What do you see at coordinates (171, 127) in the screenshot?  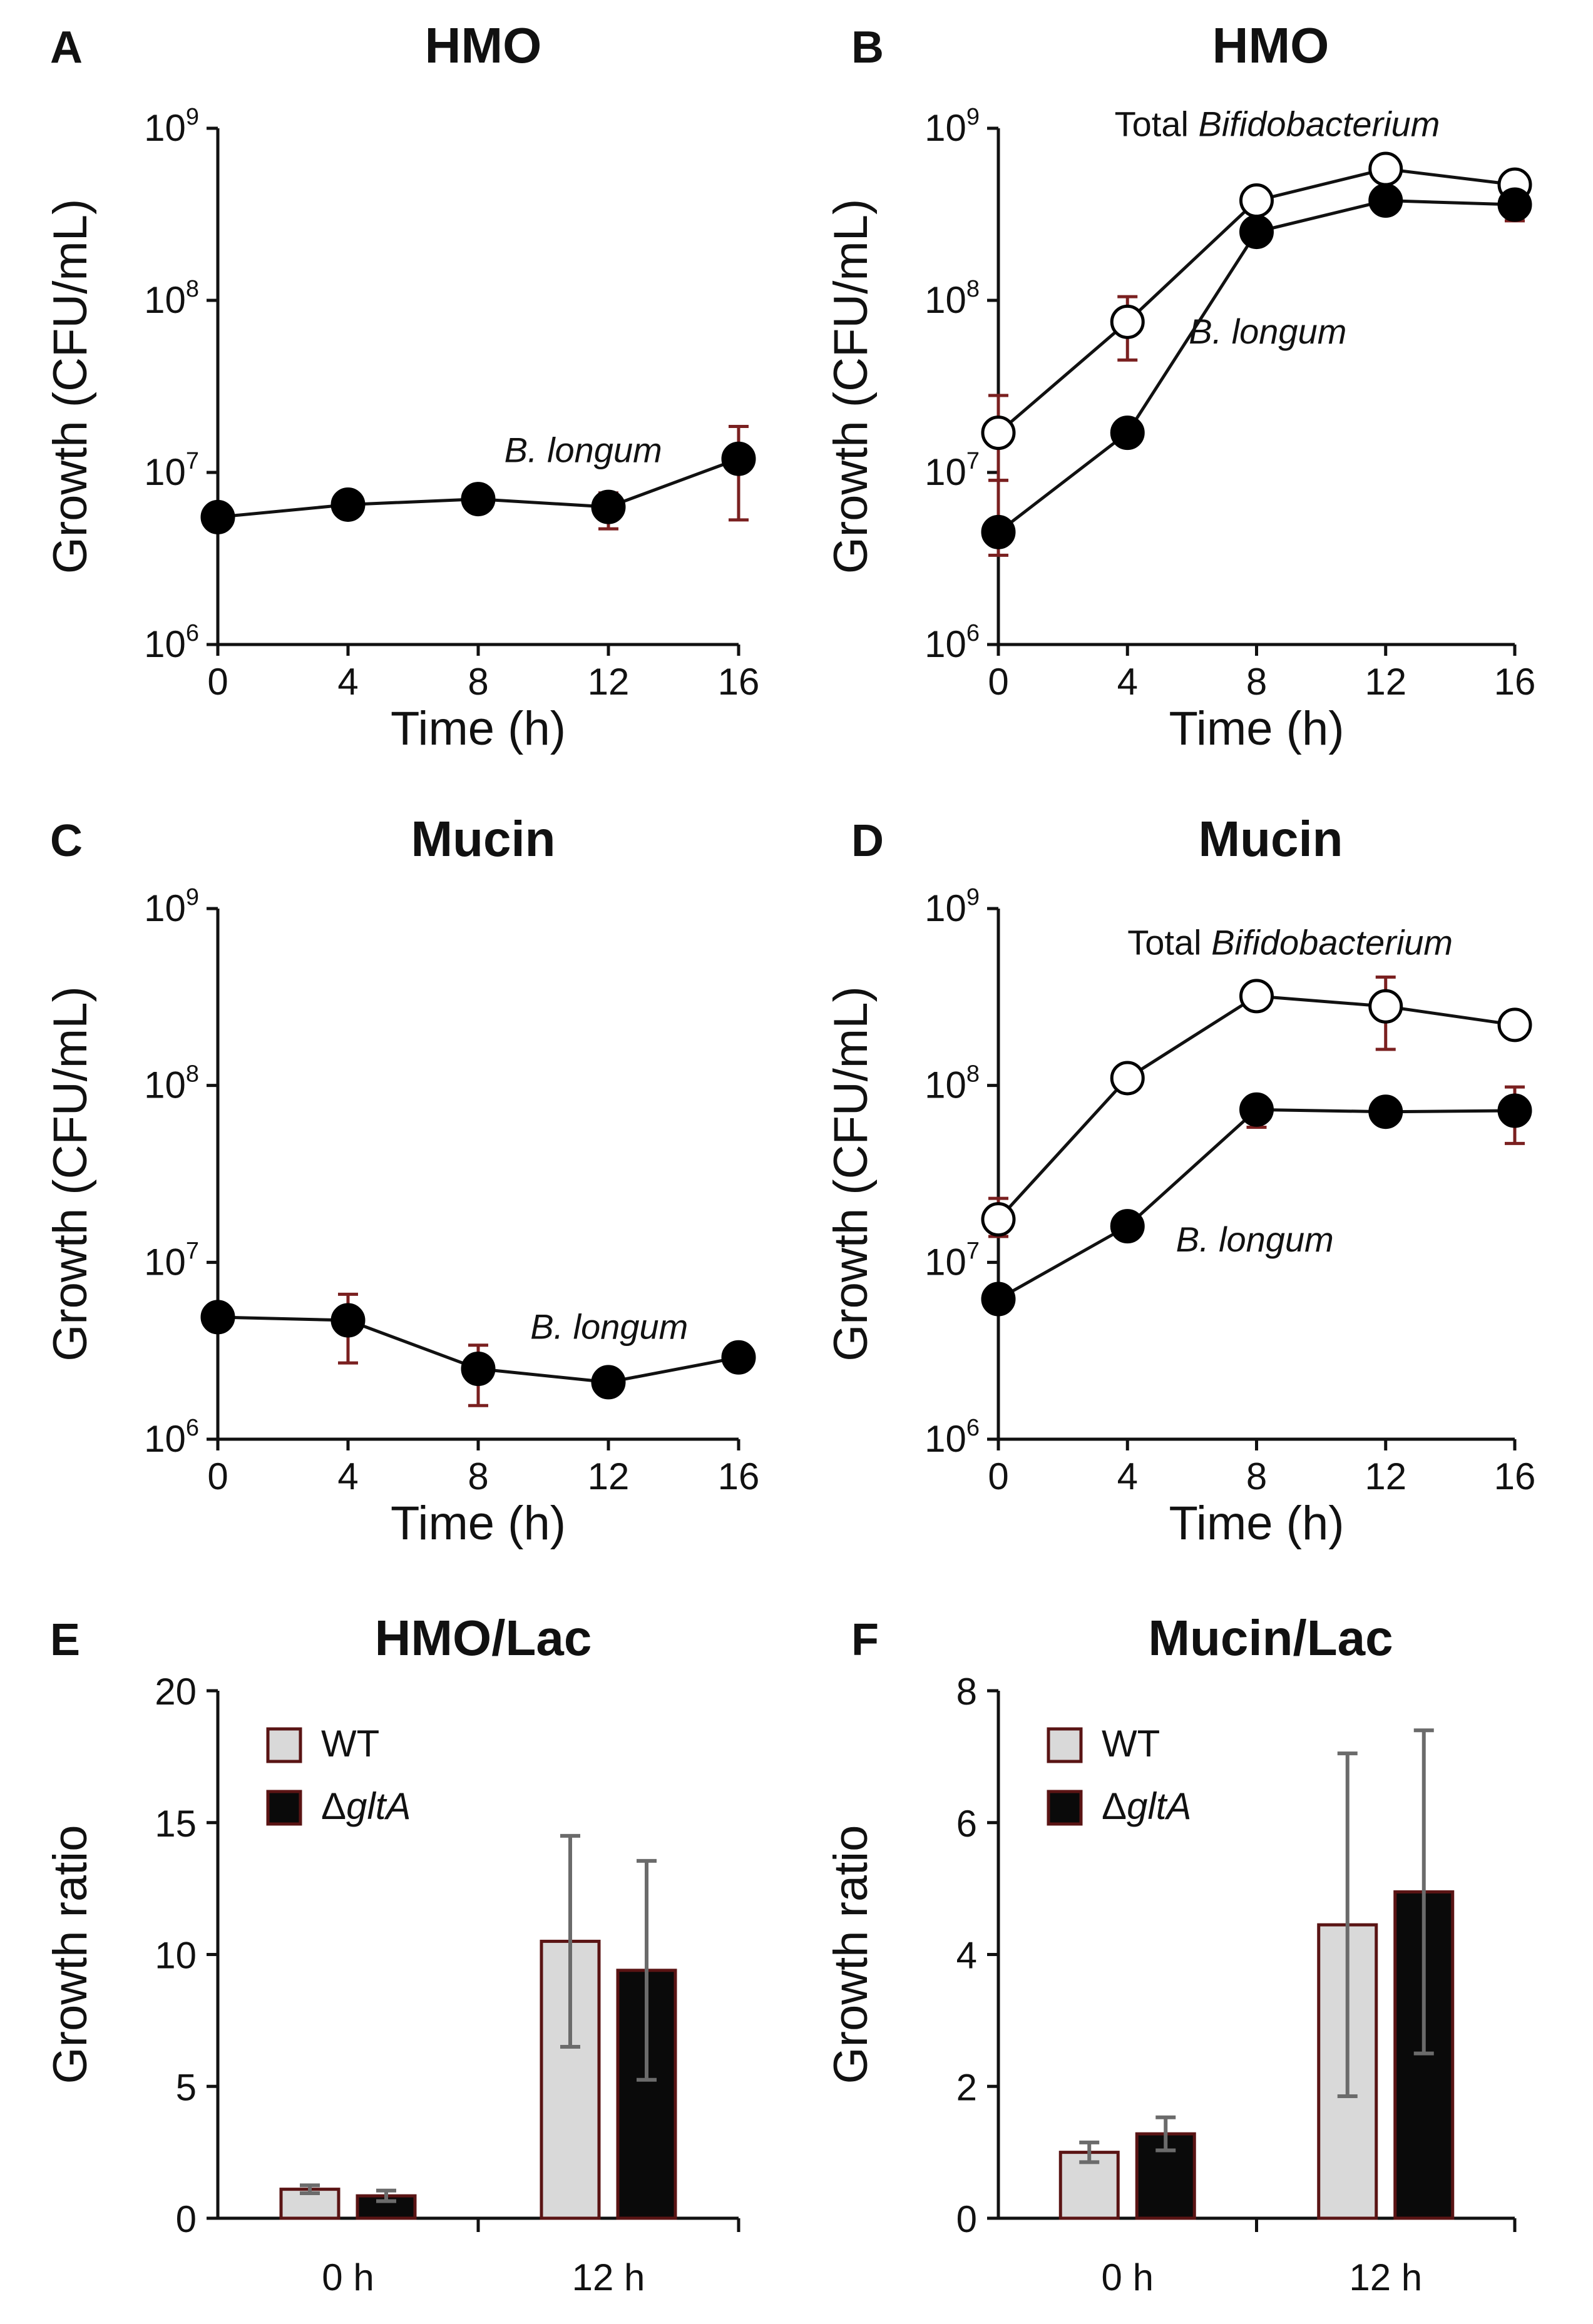 I see `y-tick-label: 10⁹` at bounding box center [171, 127].